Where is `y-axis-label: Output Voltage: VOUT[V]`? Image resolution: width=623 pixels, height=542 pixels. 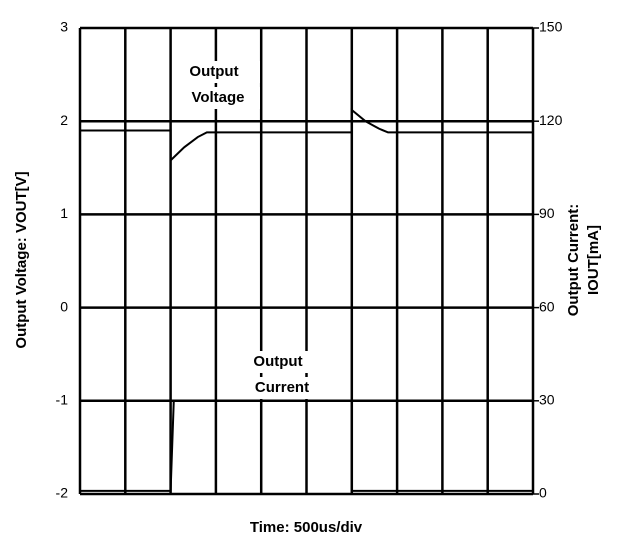 y-axis-label: Output Voltage: VOUT[V] is located at coordinates (21, 259).